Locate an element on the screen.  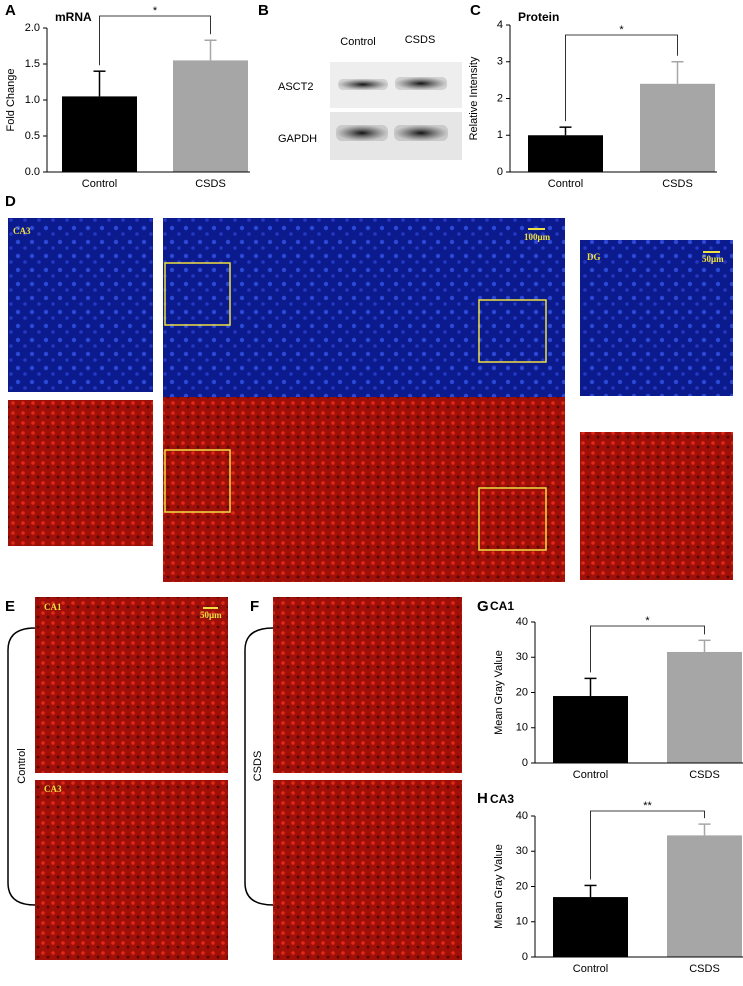
y-tick-label: 1 is located at coordinates (500, 135).